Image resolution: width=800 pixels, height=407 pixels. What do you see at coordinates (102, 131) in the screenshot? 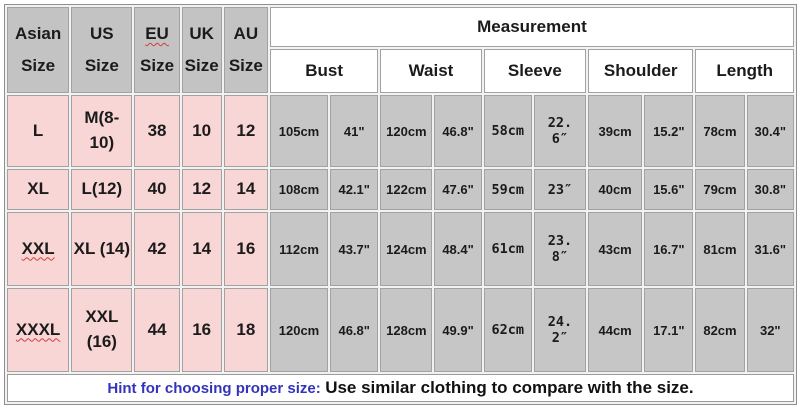
I see `us-size-cell: M(8-10)` at bounding box center [102, 131].